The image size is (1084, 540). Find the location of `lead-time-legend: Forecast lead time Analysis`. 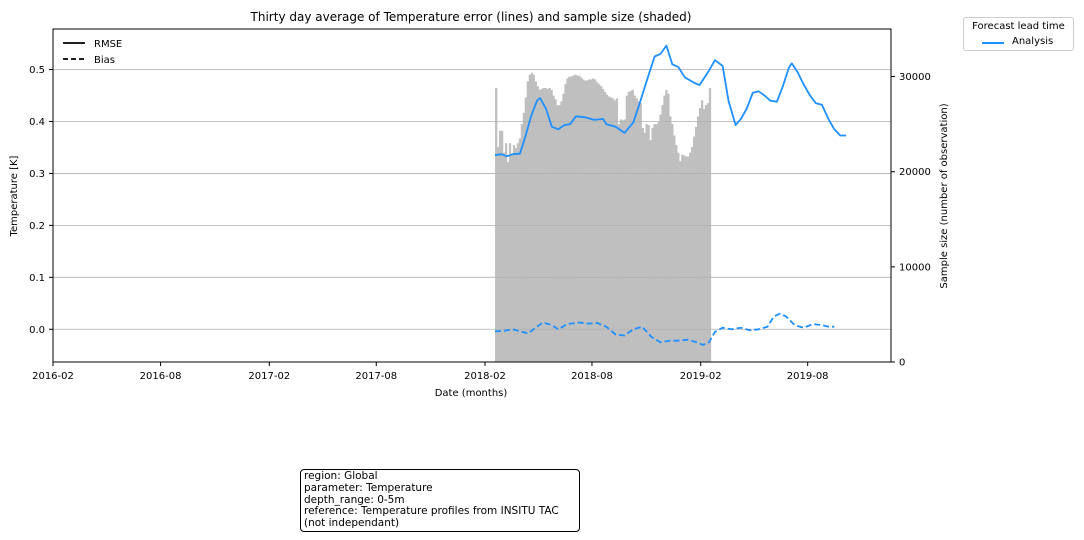

lead-time-legend: Forecast lead time Analysis is located at coordinates (1018, 34).